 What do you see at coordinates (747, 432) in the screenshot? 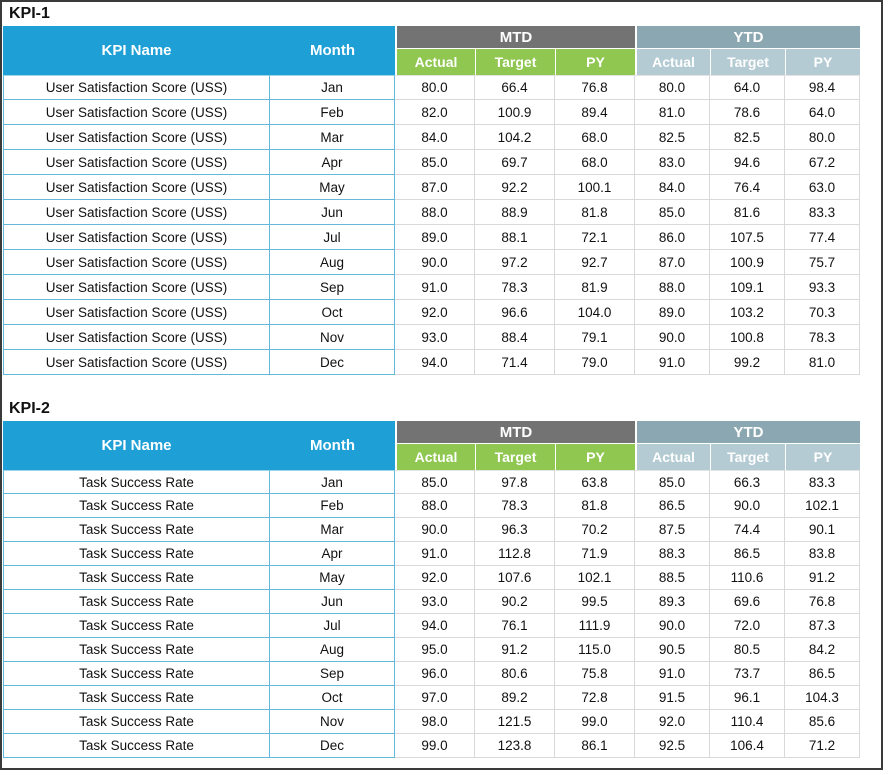
I see `ytd-group-header: YTD` at bounding box center [747, 432].